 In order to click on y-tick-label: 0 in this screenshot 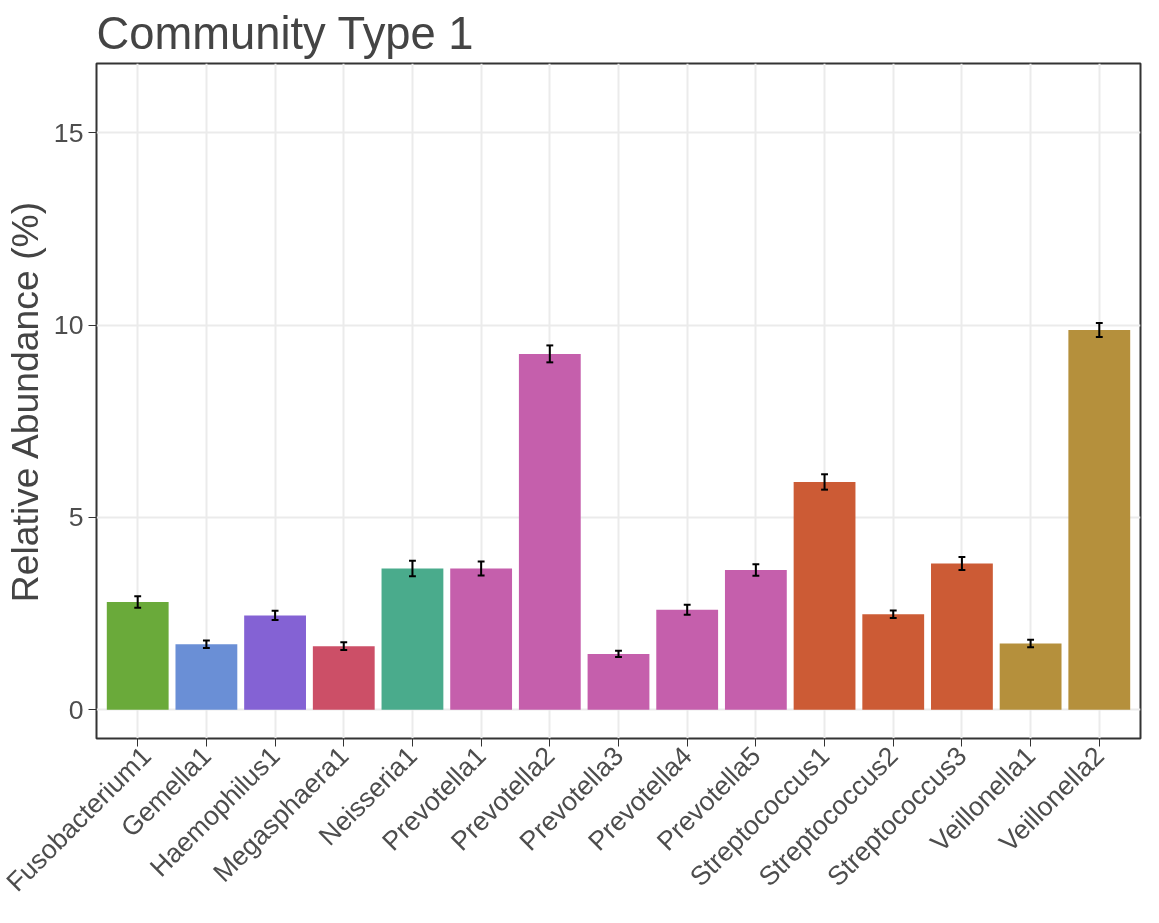, I will do `click(76, 709)`.